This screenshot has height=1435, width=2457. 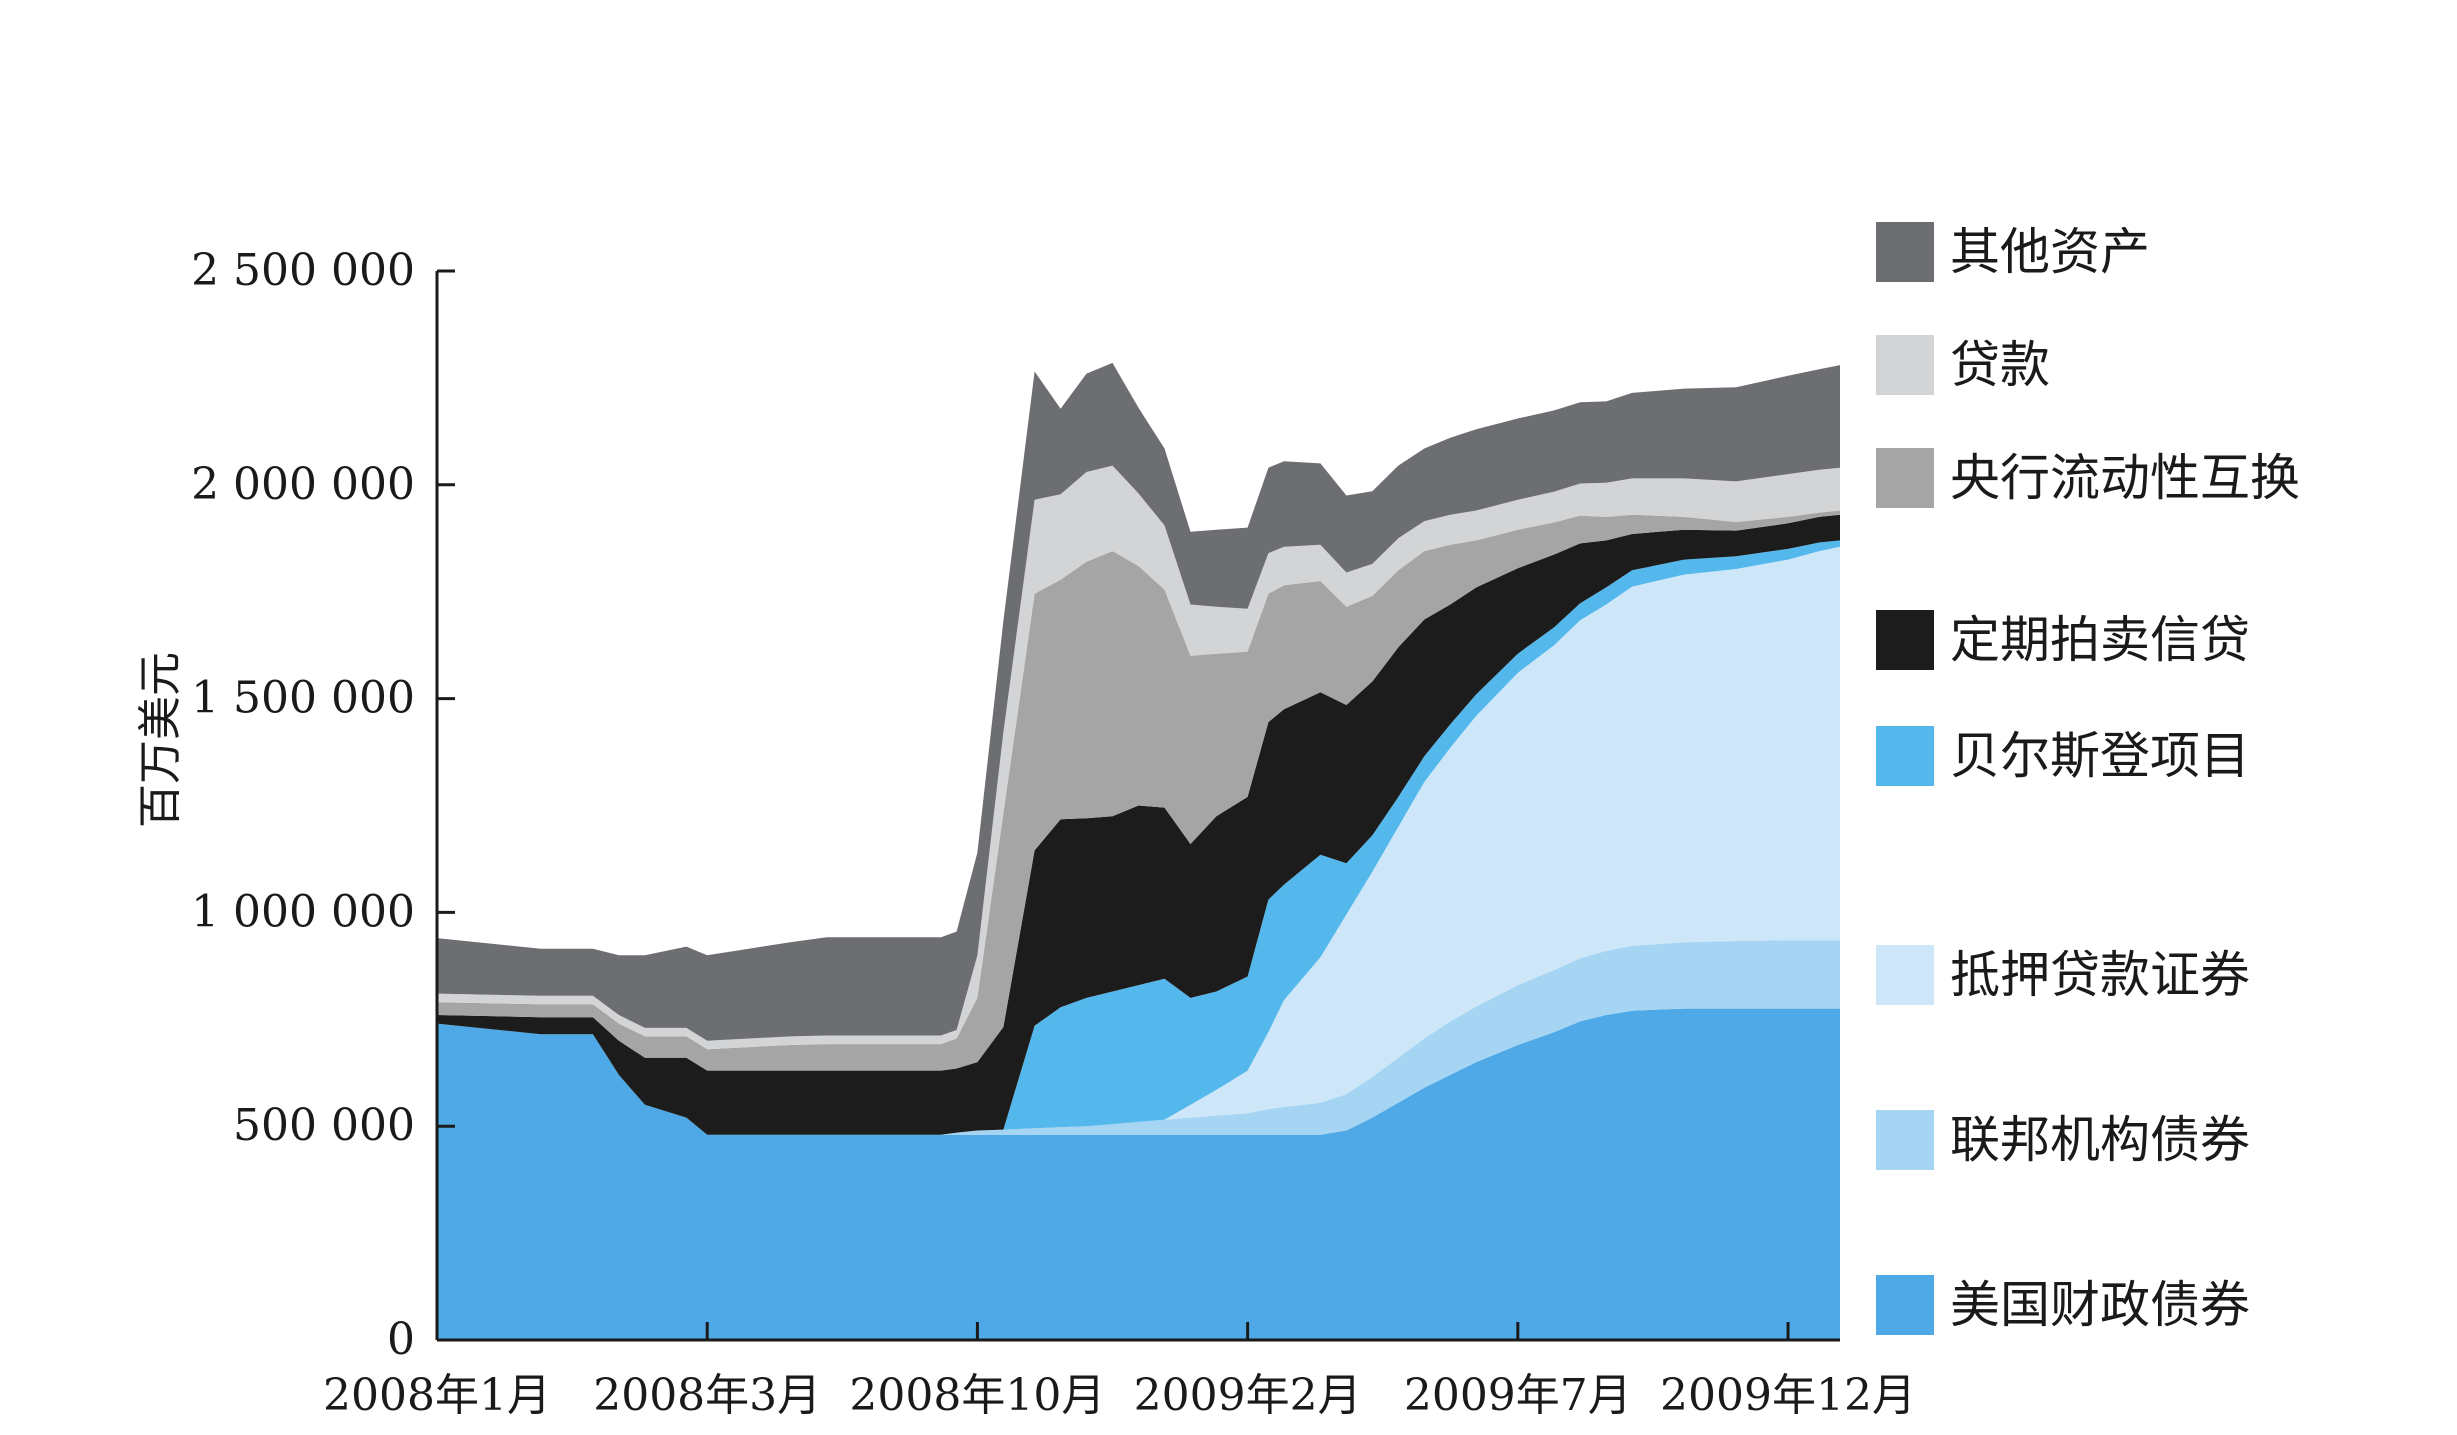 What do you see at coordinates (324, 1125) in the screenshot?
I see `y-tick-label: 500 000` at bounding box center [324, 1125].